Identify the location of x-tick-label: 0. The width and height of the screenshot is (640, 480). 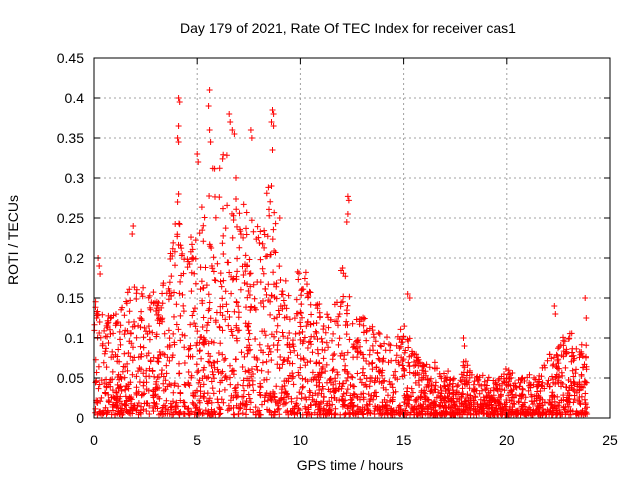
(94, 440).